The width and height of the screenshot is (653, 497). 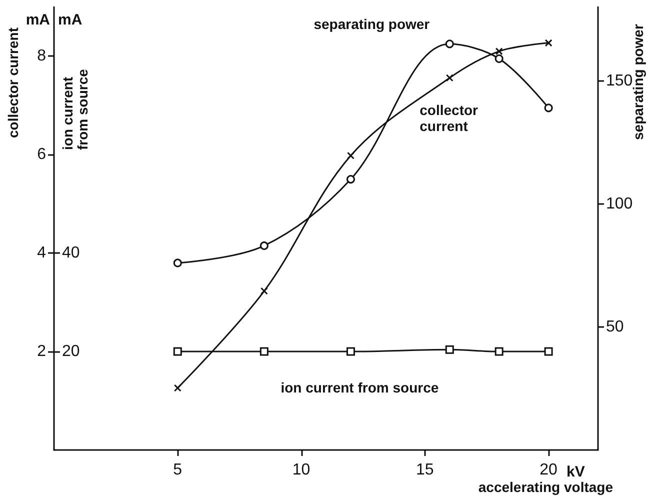 I want to click on text: mA, so click(x=38, y=20).